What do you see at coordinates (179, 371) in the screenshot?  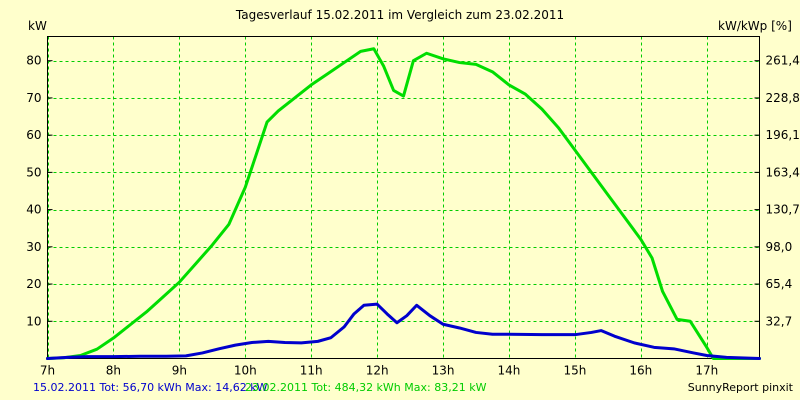 I see `svg-text: 9h` at bounding box center [179, 371].